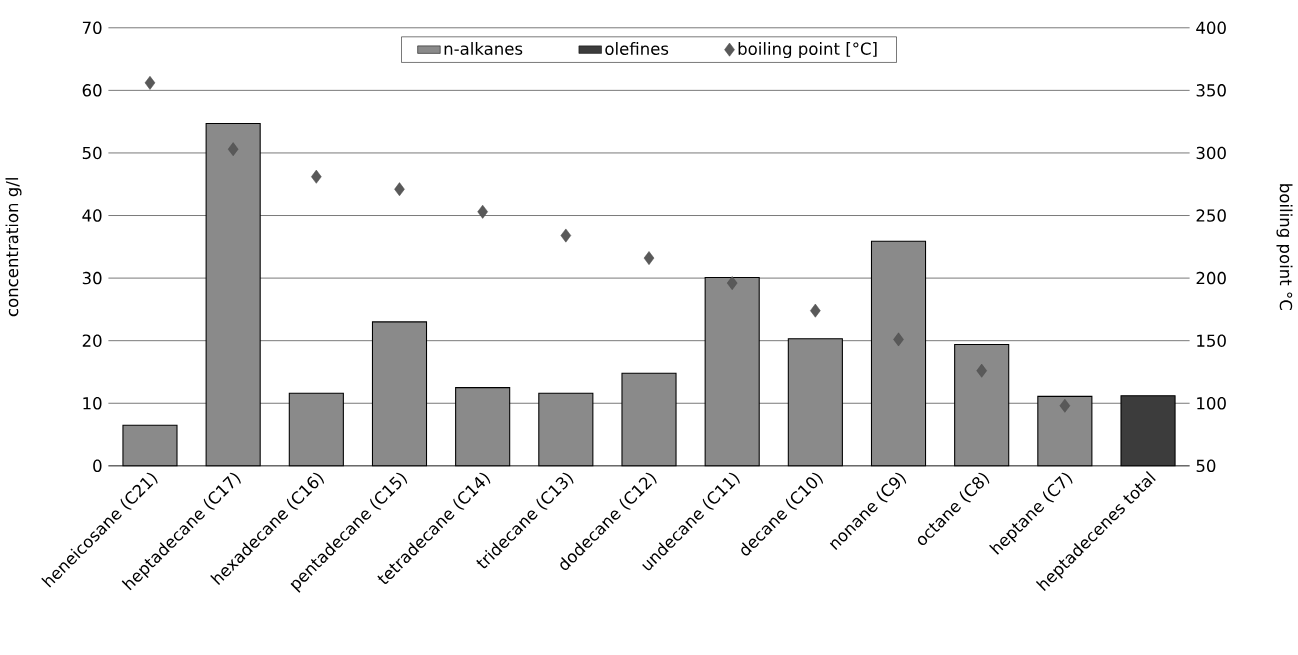  I want to click on y2-tick-label: 200, so click(1211, 278).